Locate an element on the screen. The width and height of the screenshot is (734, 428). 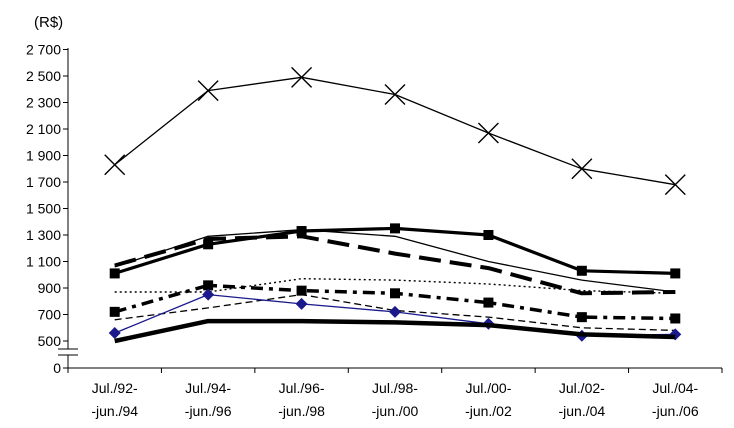
y-tick-label: 2 300 is located at coordinates (43, 103).